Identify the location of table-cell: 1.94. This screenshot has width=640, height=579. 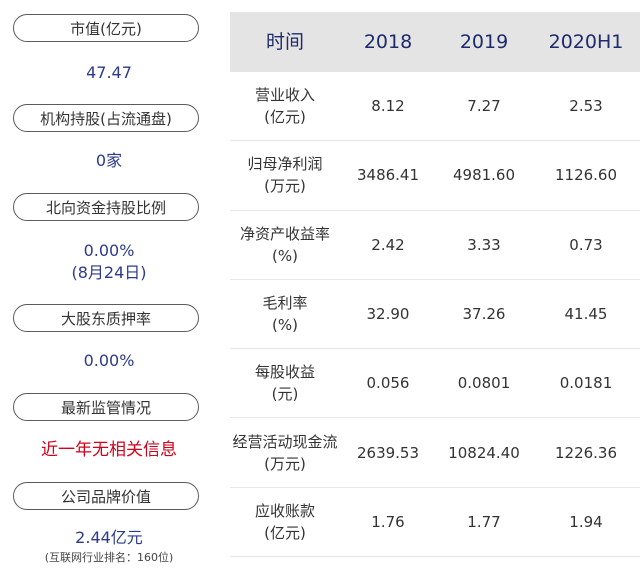
(586, 521).